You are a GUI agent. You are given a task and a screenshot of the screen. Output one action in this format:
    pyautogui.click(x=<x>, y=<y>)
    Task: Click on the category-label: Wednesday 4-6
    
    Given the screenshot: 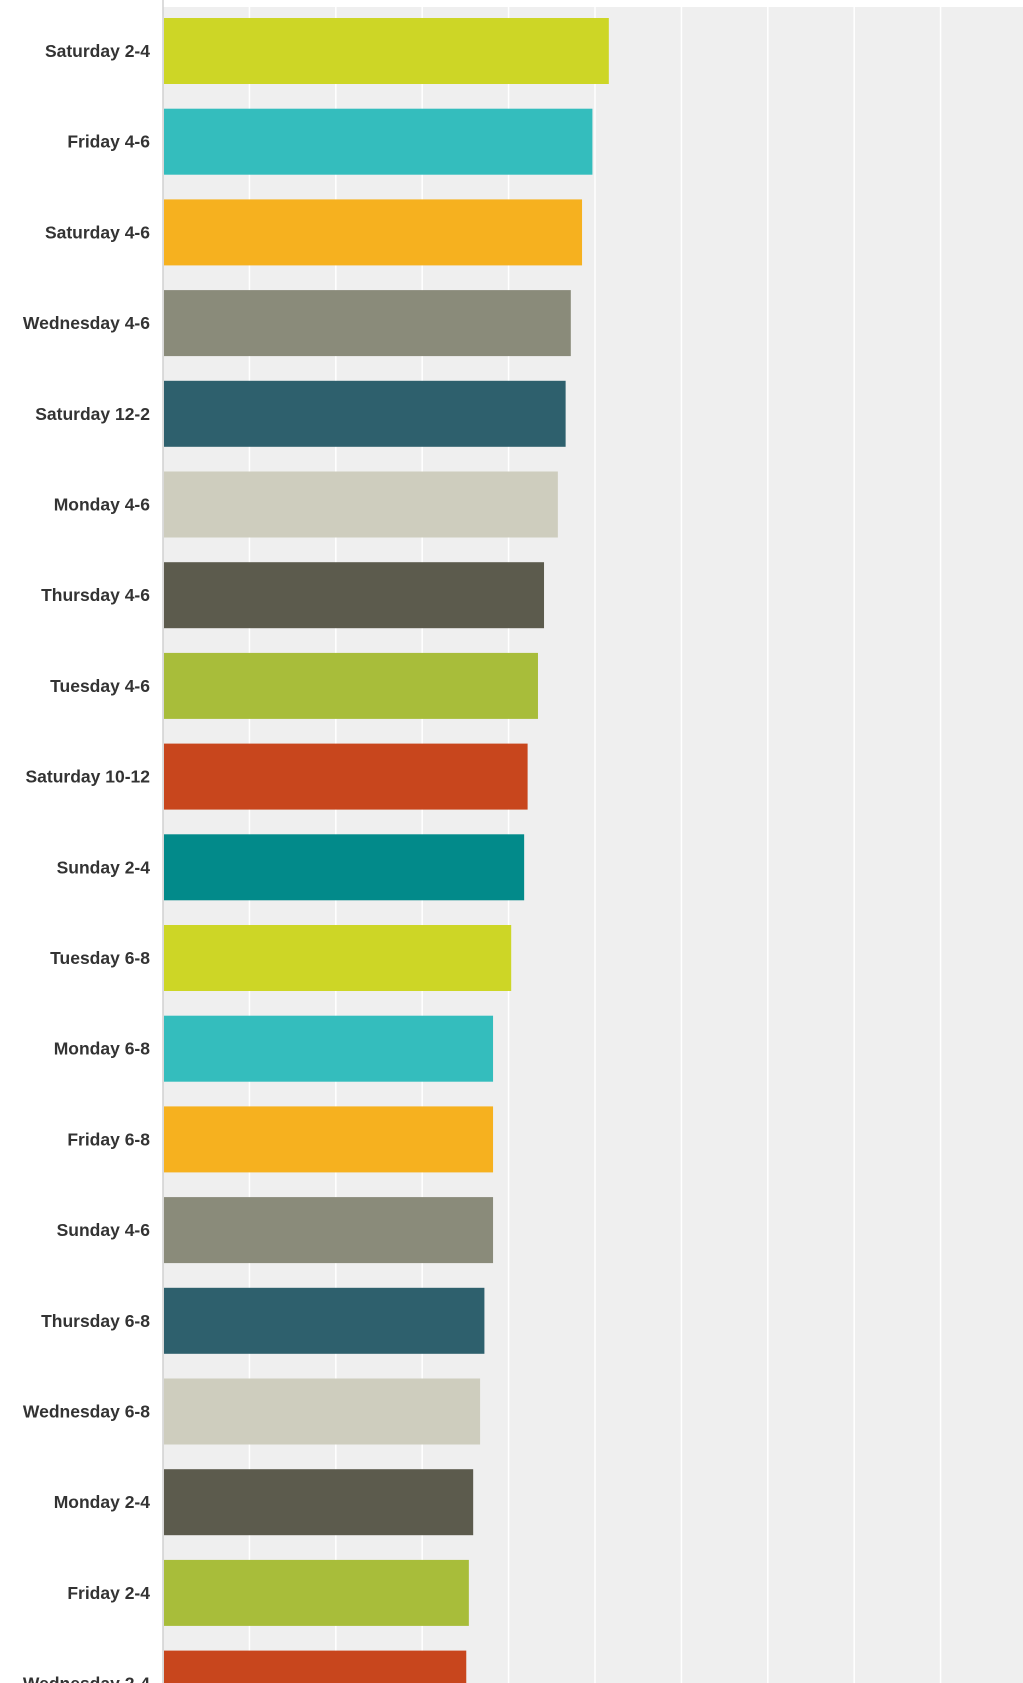 What is the action you would take?
    pyautogui.click(x=86, y=323)
    